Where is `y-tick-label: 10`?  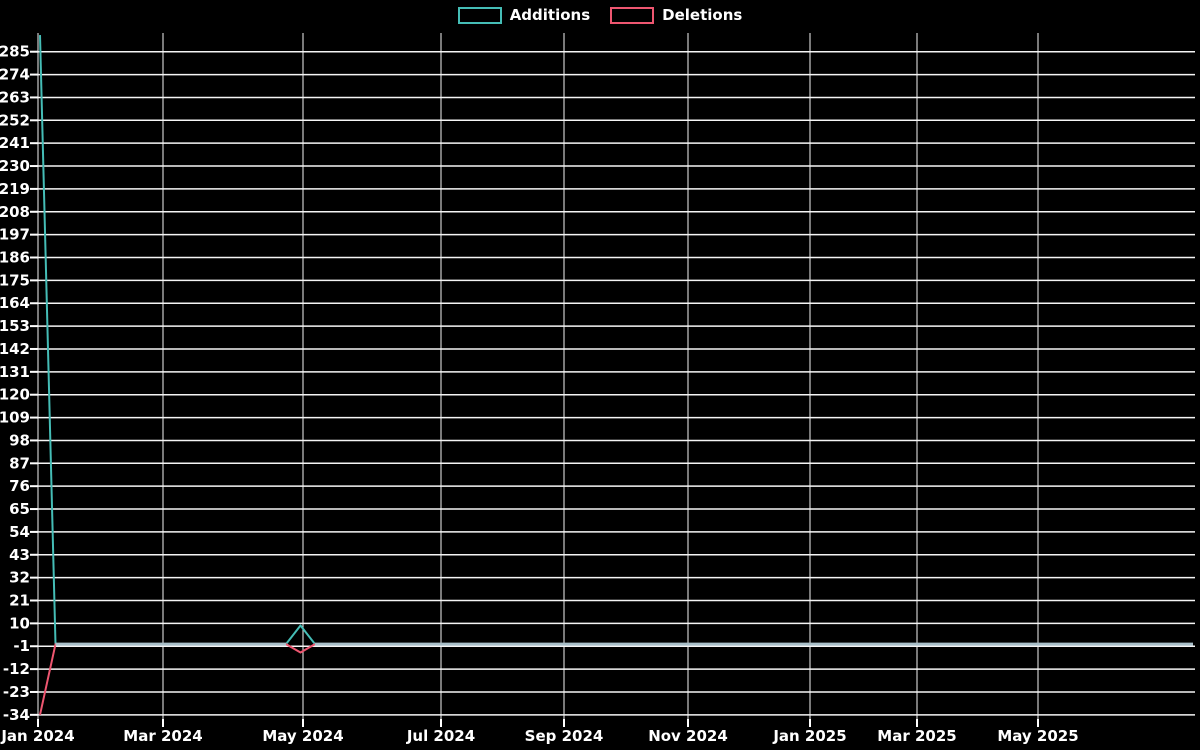 y-tick-label: 10 is located at coordinates (19, 623).